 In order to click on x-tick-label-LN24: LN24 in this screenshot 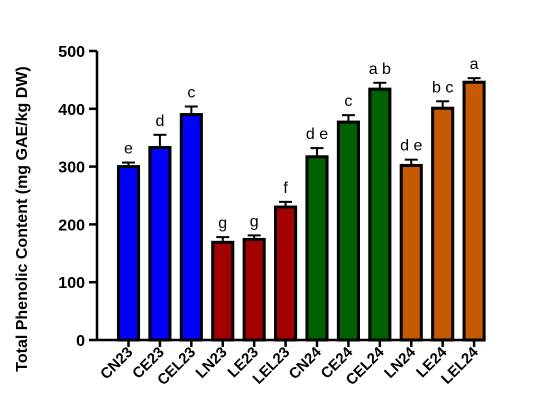, I will do `click(400, 362)`.